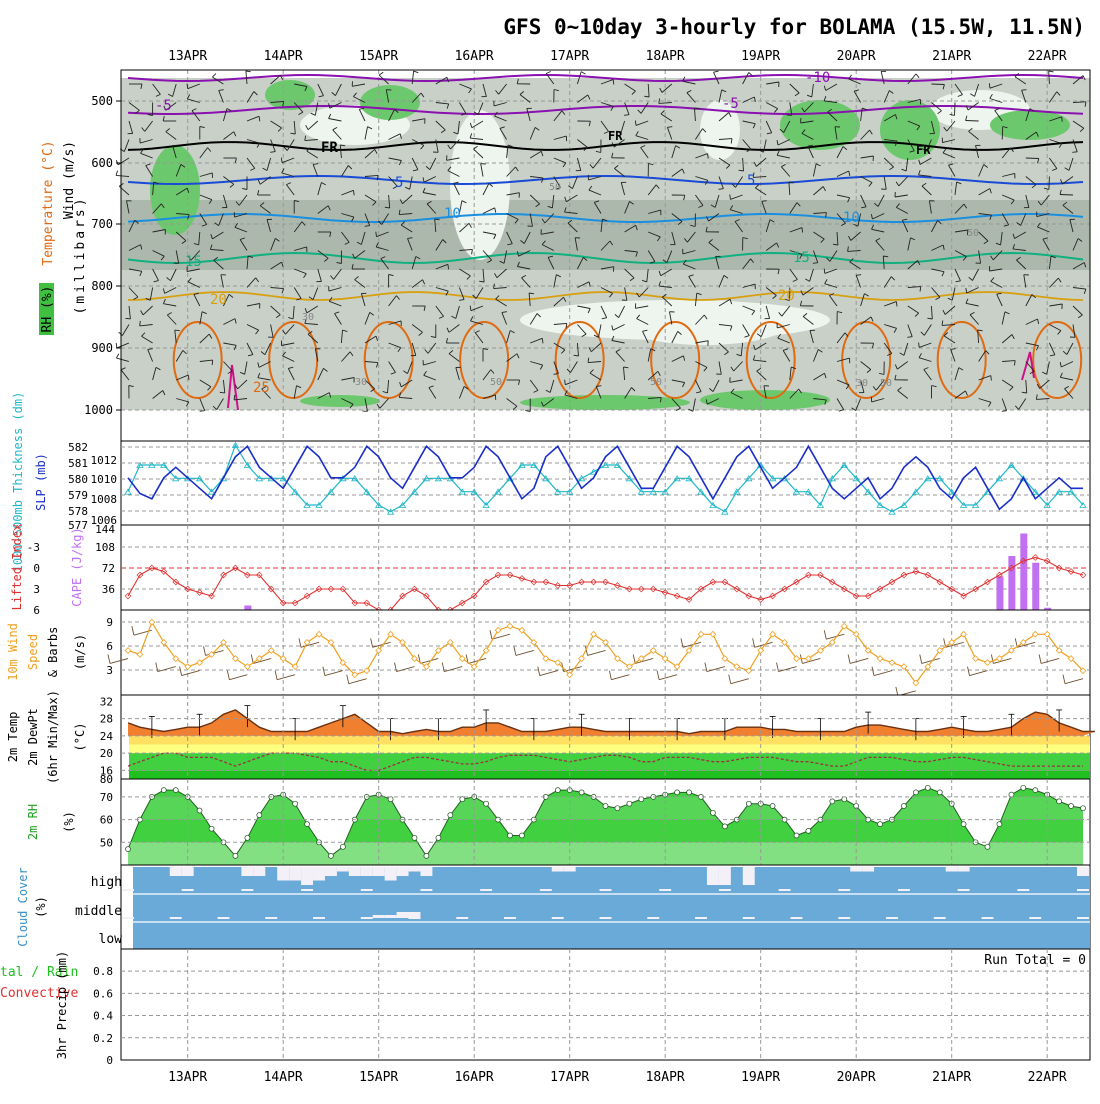 This screenshot has width=1100, height=1104. What do you see at coordinates (103, 1016) in the screenshot?
I see `precip-ticks: 0.80.60.40.20` at bounding box center [103, 1016].